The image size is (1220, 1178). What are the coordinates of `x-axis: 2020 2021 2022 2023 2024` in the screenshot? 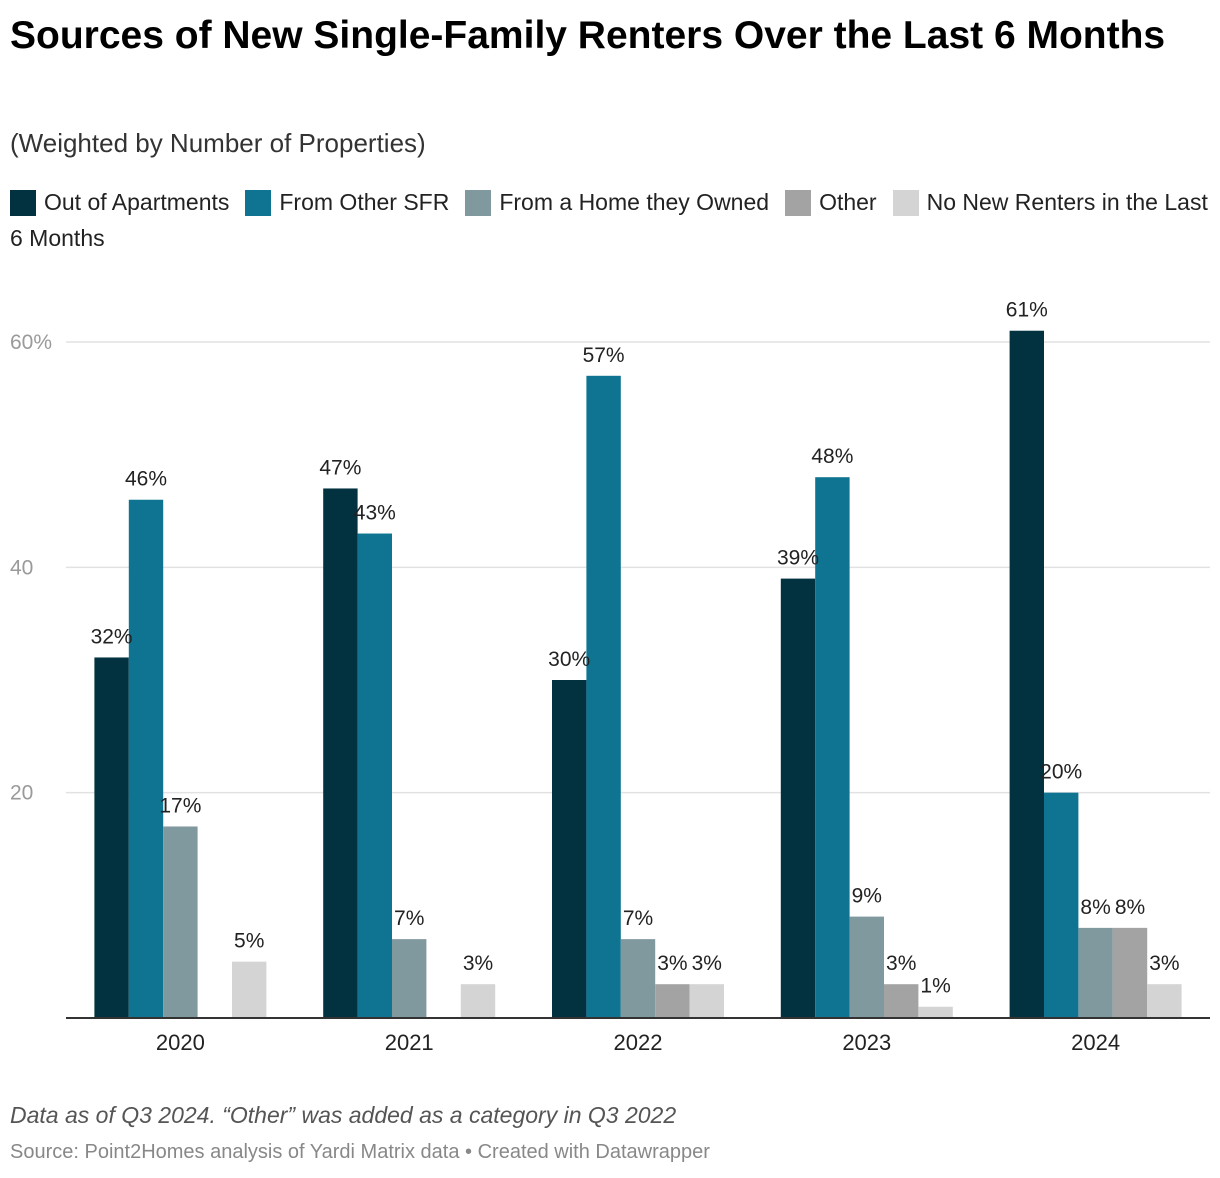 It's located at (638, 1036).